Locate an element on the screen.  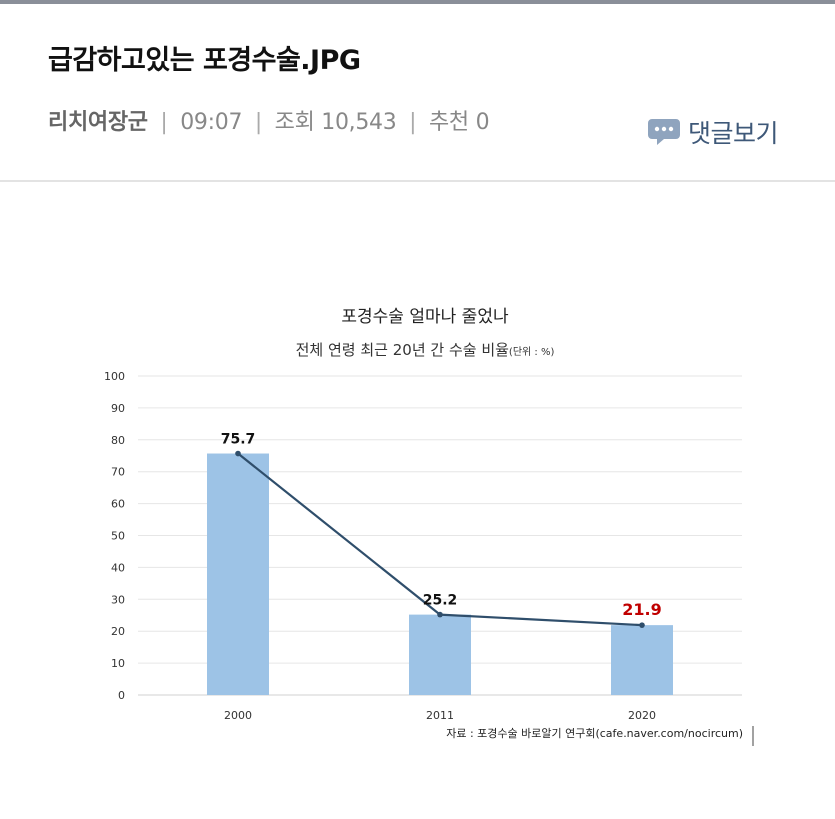
author-name: 리치여장군 is located at coordinates (98, 122).